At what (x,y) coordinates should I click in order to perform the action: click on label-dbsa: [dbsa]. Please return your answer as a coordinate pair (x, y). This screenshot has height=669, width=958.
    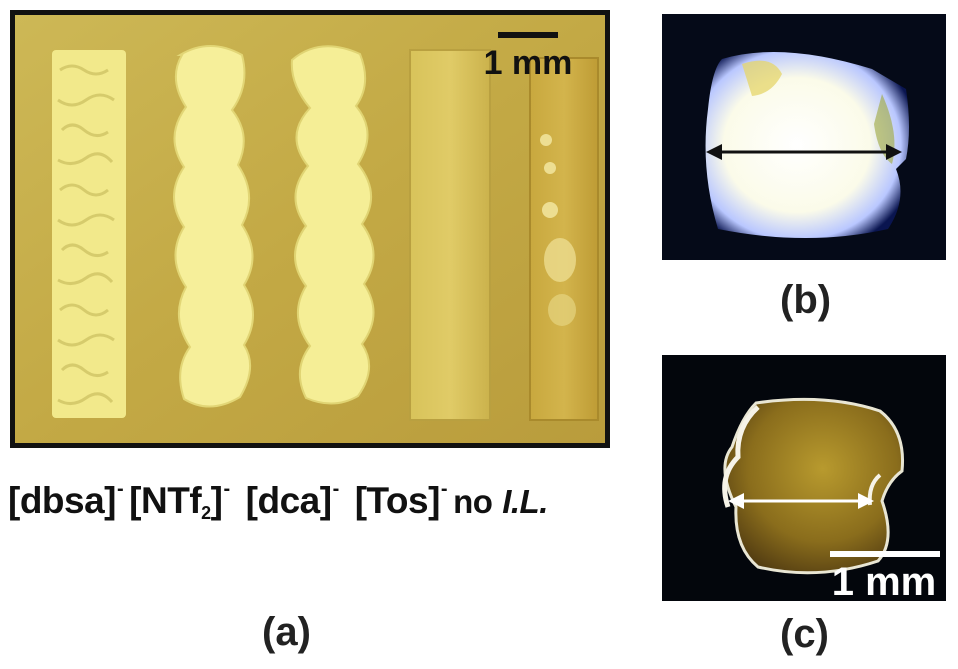
    Looking at the image, I should click on (62, 500).